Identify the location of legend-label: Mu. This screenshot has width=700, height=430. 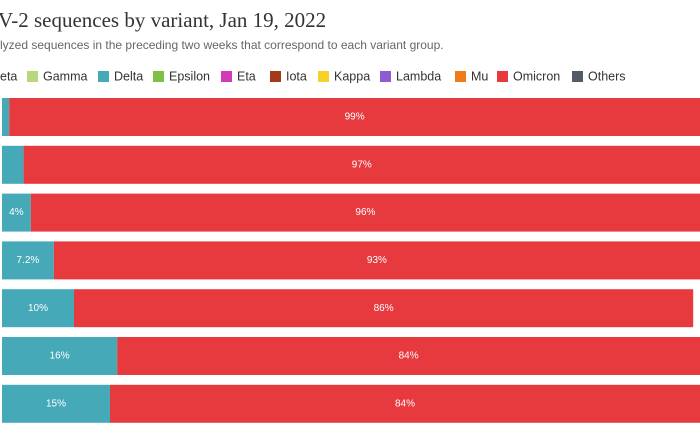
(479, 76).